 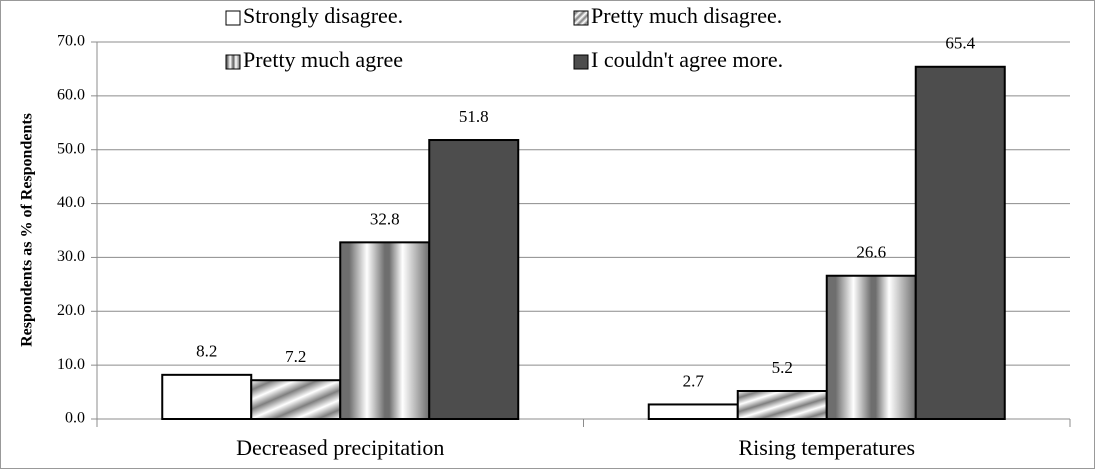 What do you see at coordinates (27, 230) in the screenshot?
I see `y-axis-label: Respondents as % of Respondents` at bounding box center [27, 230].